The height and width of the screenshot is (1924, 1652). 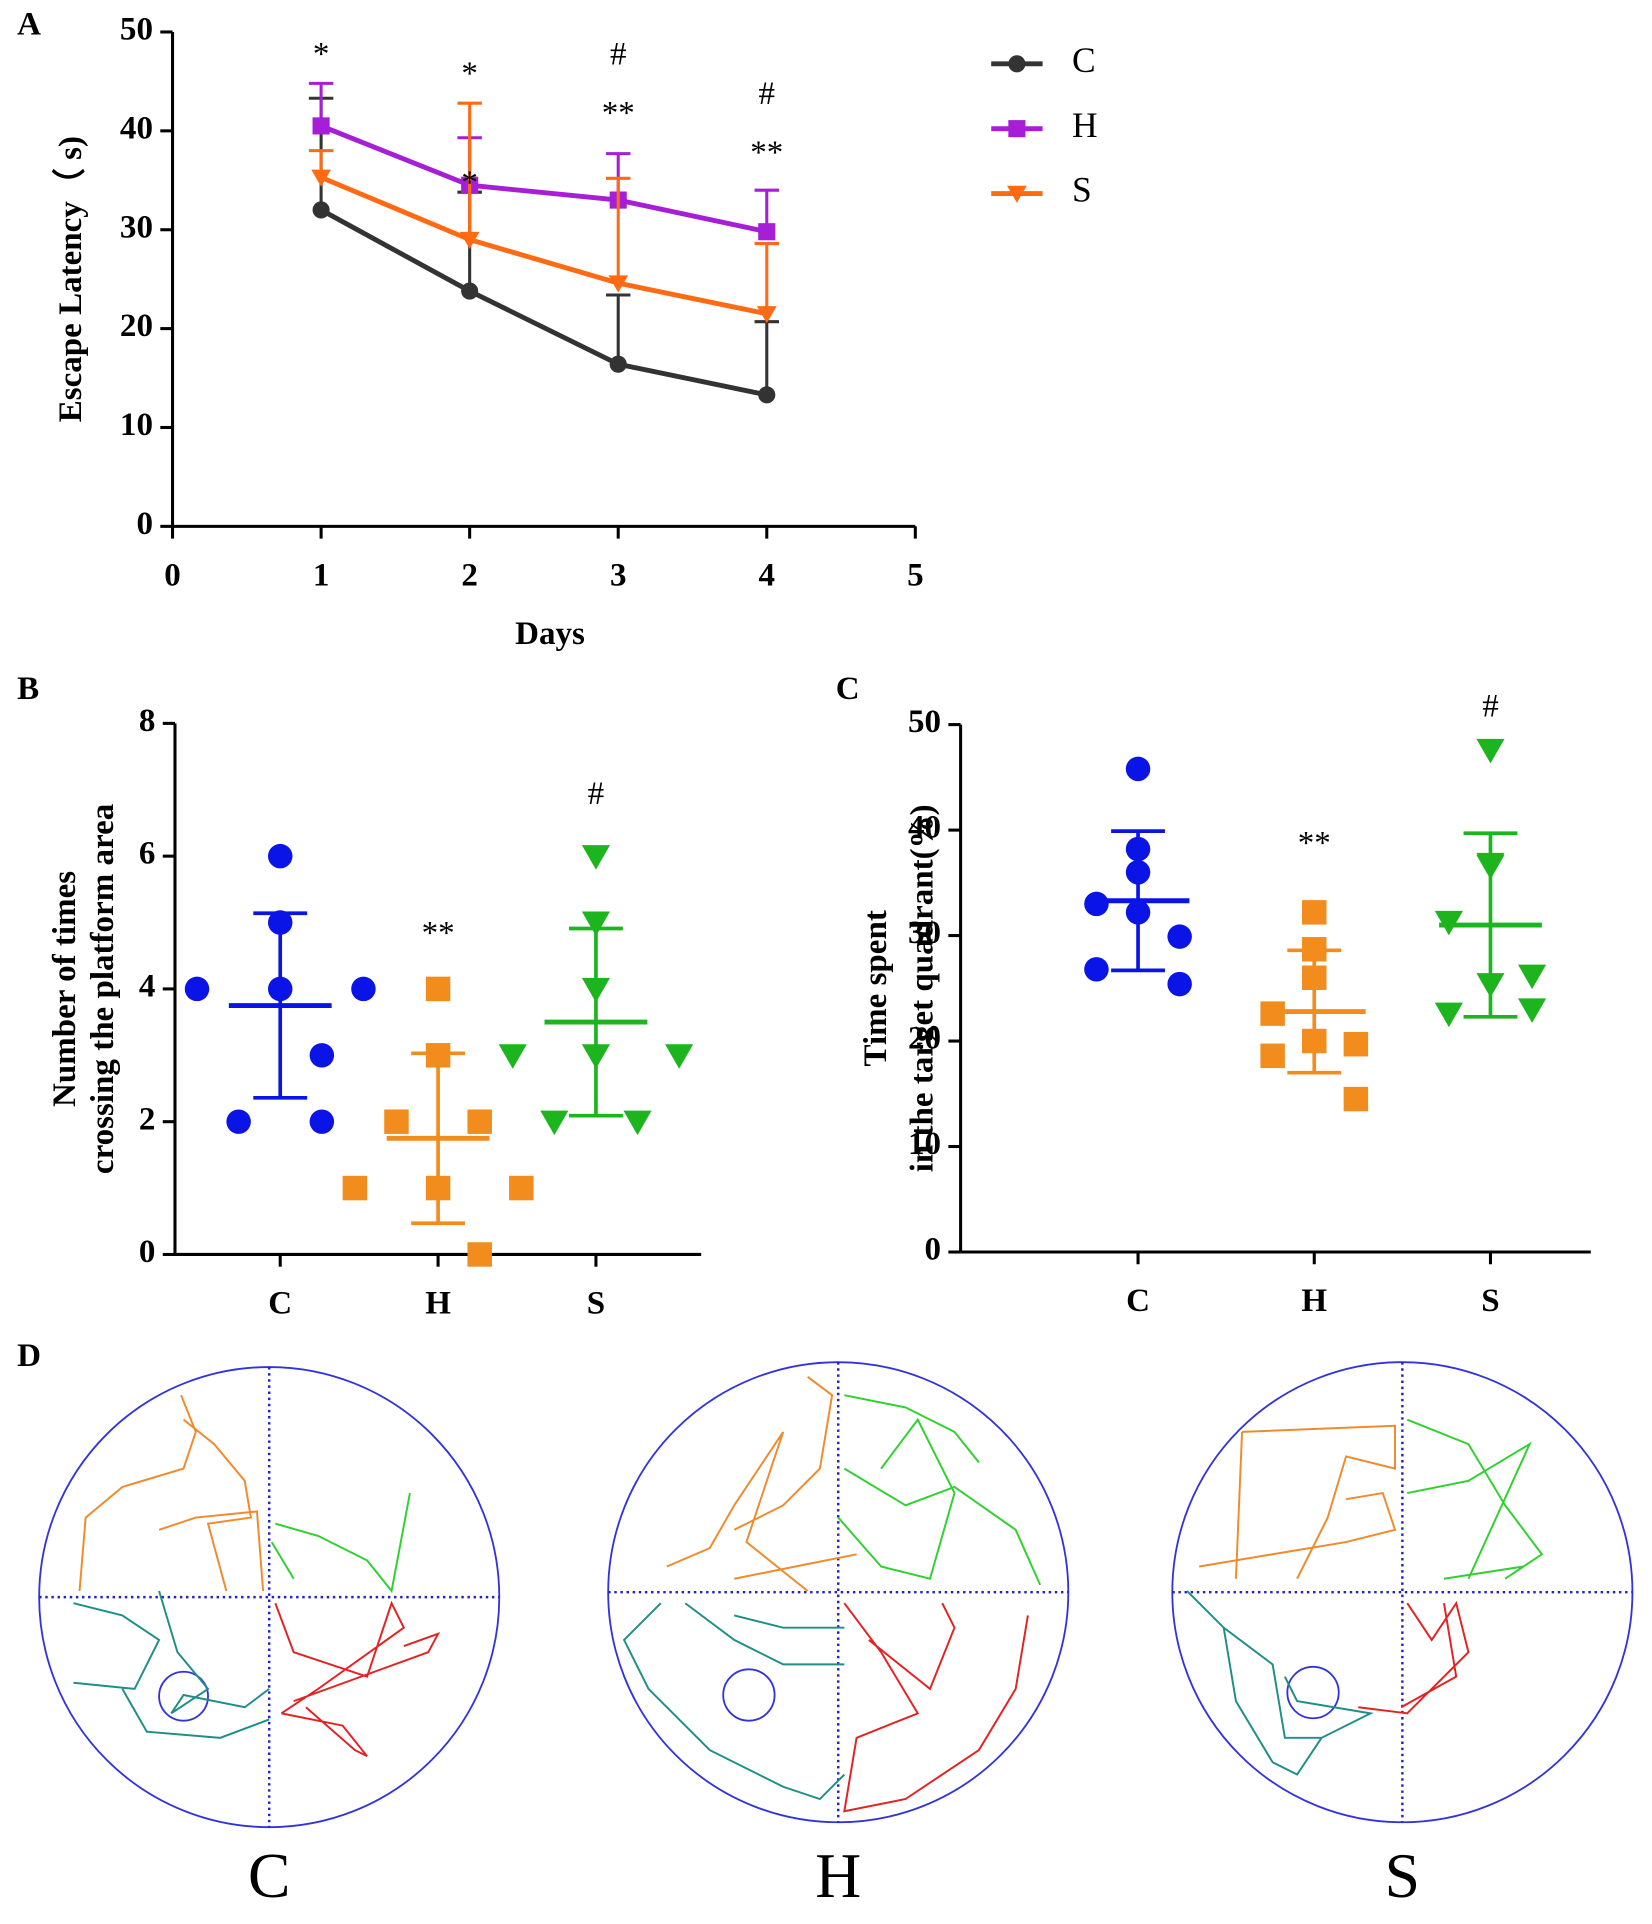 I want to click on x-tick-label: 1, so click(x=321, y=575).